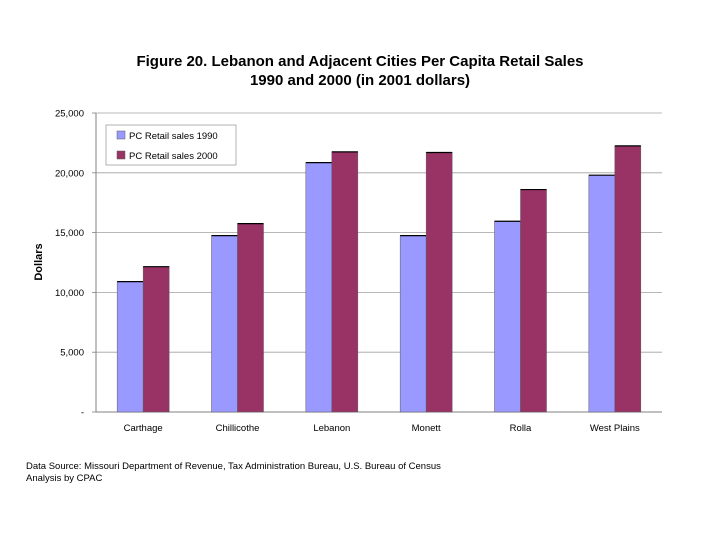  Describe the element at coordinates (130, 347) in the screenshot. I see `bar-1990-carthage` at that location.